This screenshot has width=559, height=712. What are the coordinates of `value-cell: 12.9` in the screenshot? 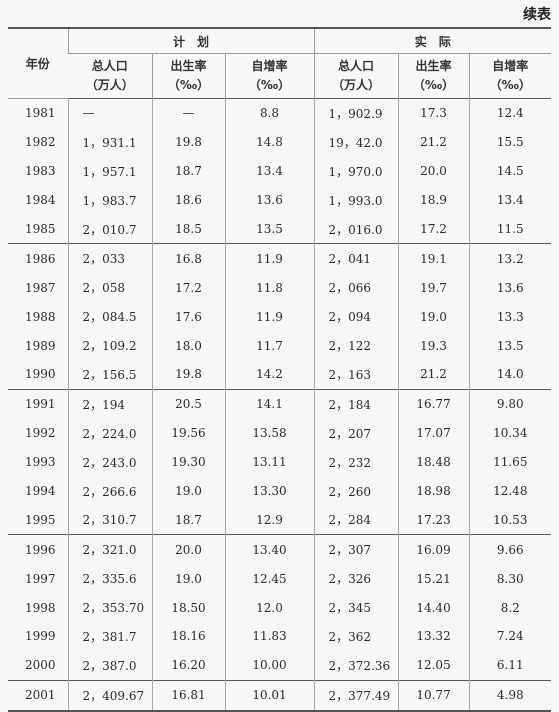 It's located at (269, 520).